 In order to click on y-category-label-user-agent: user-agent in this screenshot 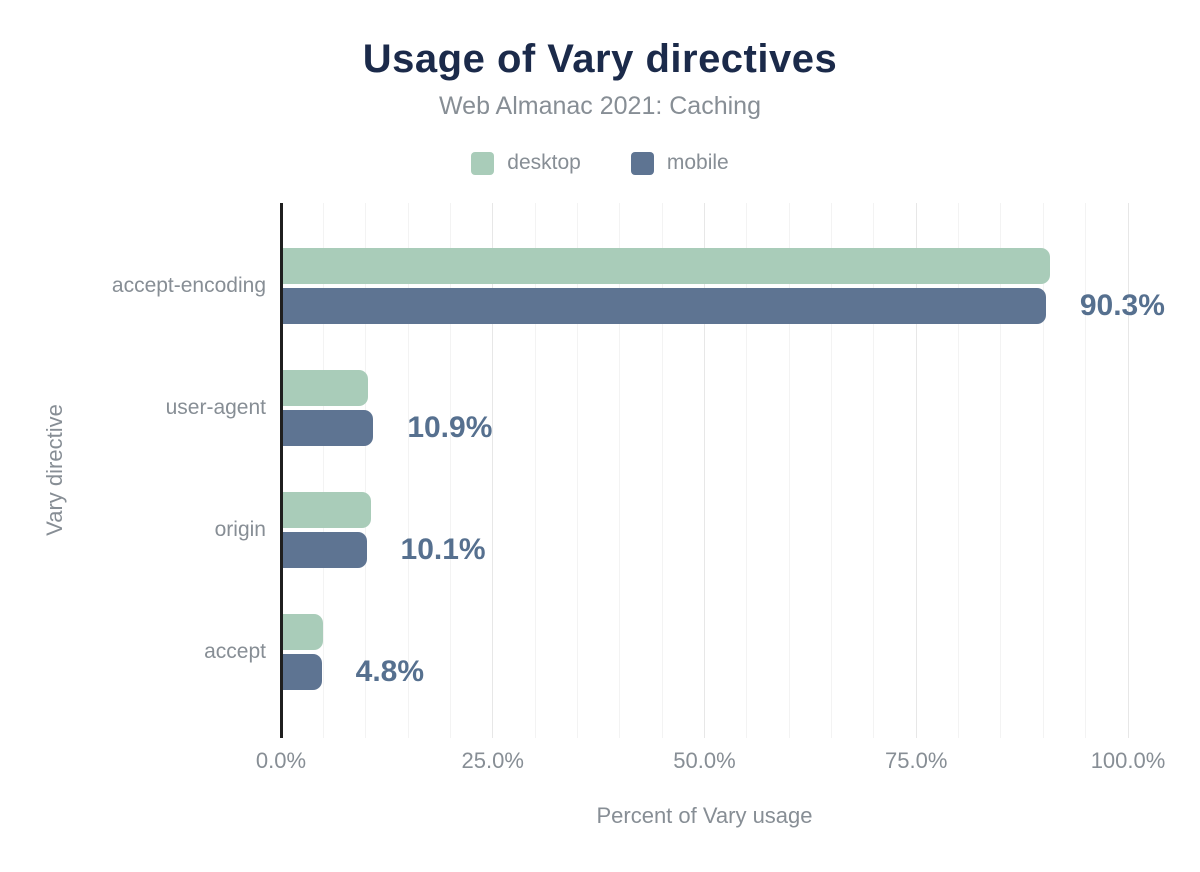, I will do `click(215, 407)`.